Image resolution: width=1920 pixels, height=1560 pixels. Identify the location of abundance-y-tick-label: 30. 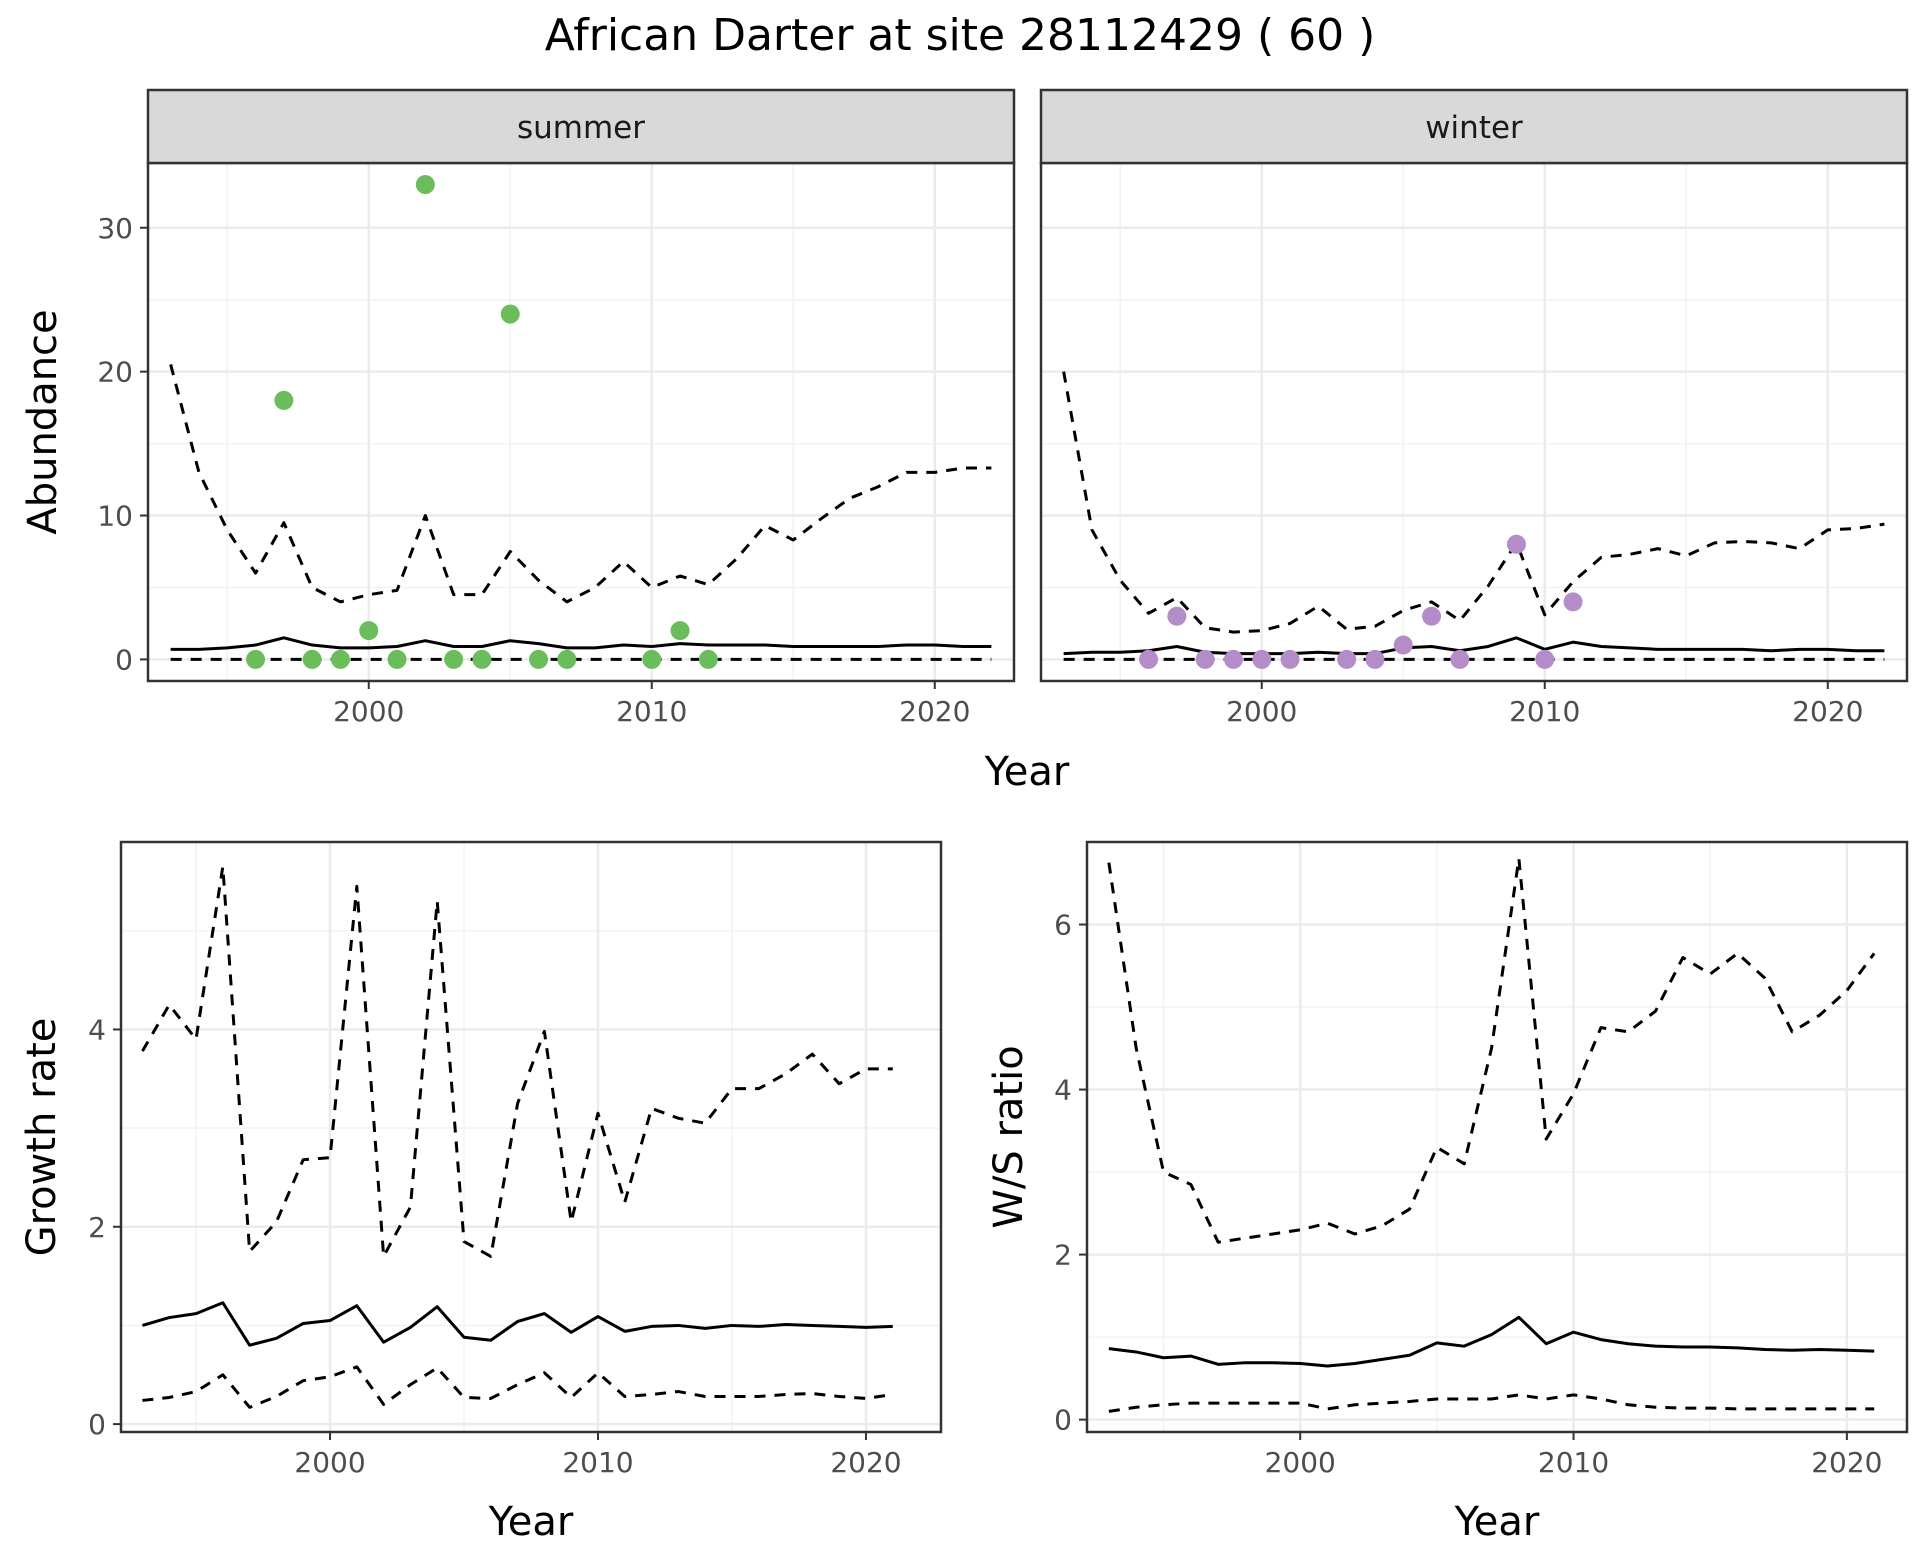
(115, 228).